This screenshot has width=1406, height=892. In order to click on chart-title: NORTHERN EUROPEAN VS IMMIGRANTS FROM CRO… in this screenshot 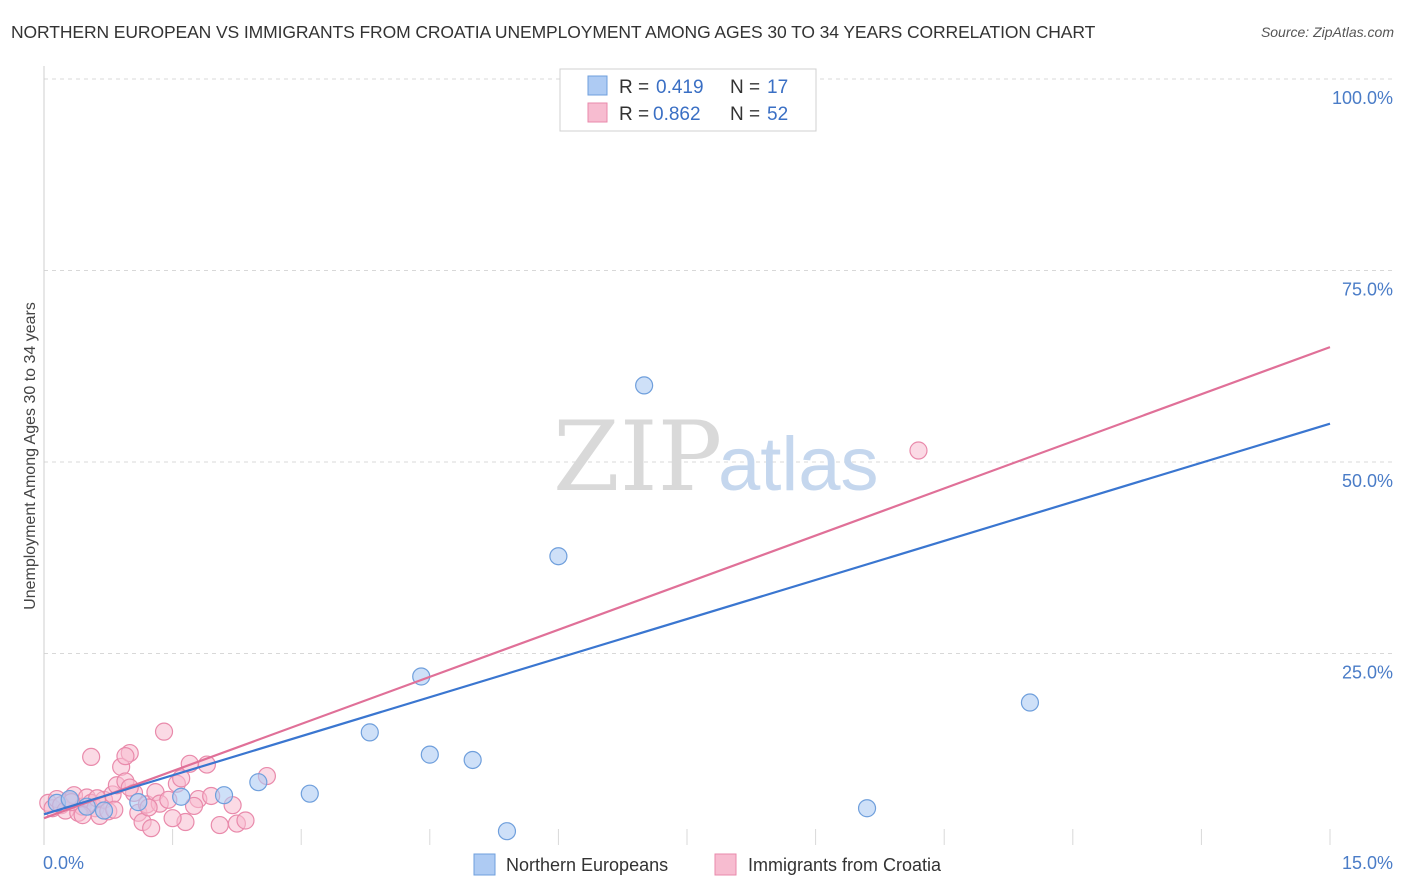, I will do `click(553, 32)`.